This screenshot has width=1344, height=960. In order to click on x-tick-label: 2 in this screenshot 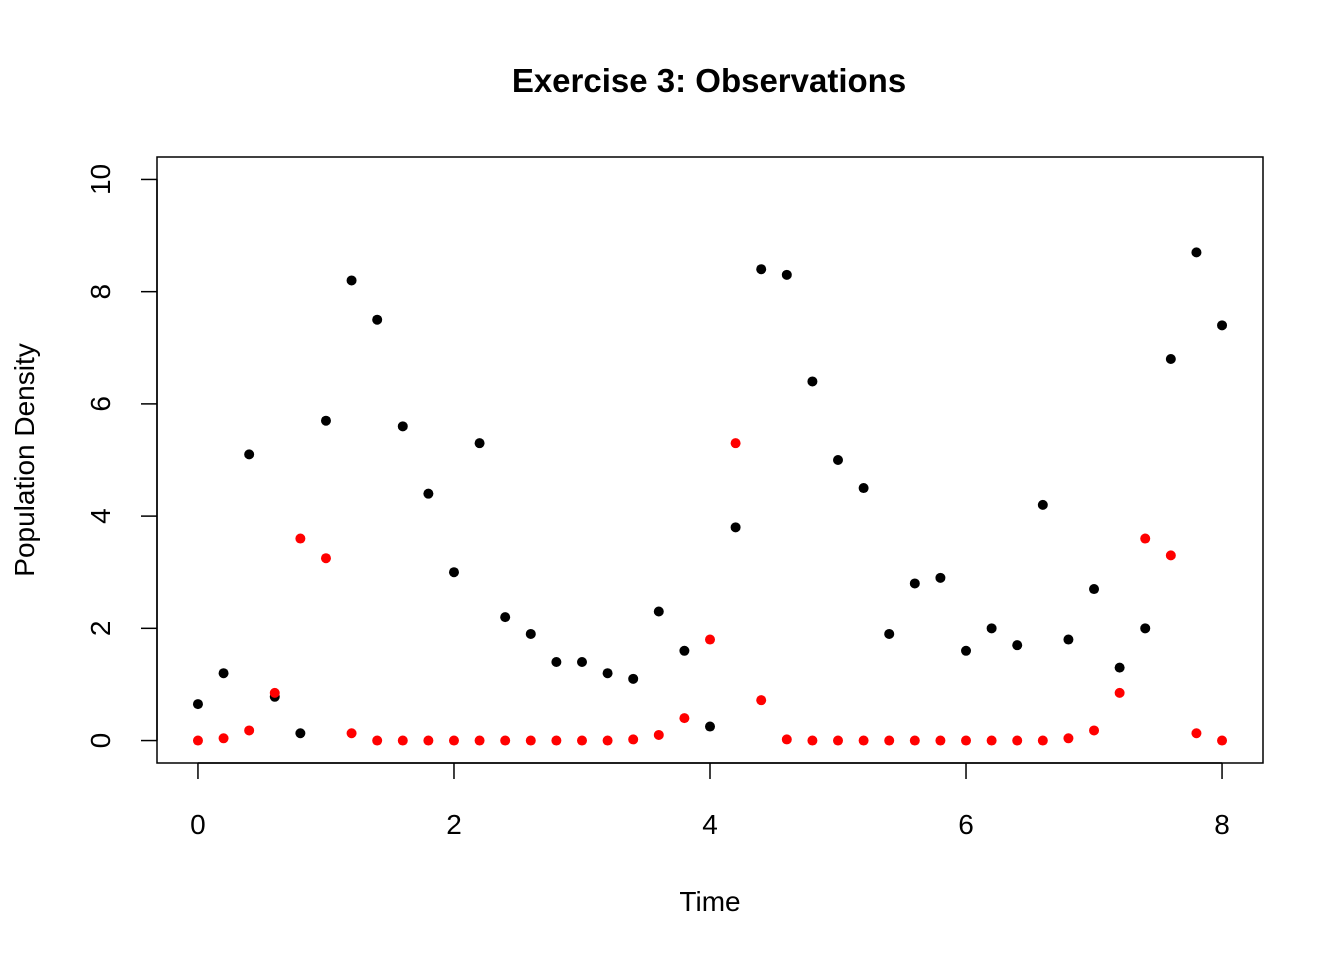, I will do `click(454, 824)`.